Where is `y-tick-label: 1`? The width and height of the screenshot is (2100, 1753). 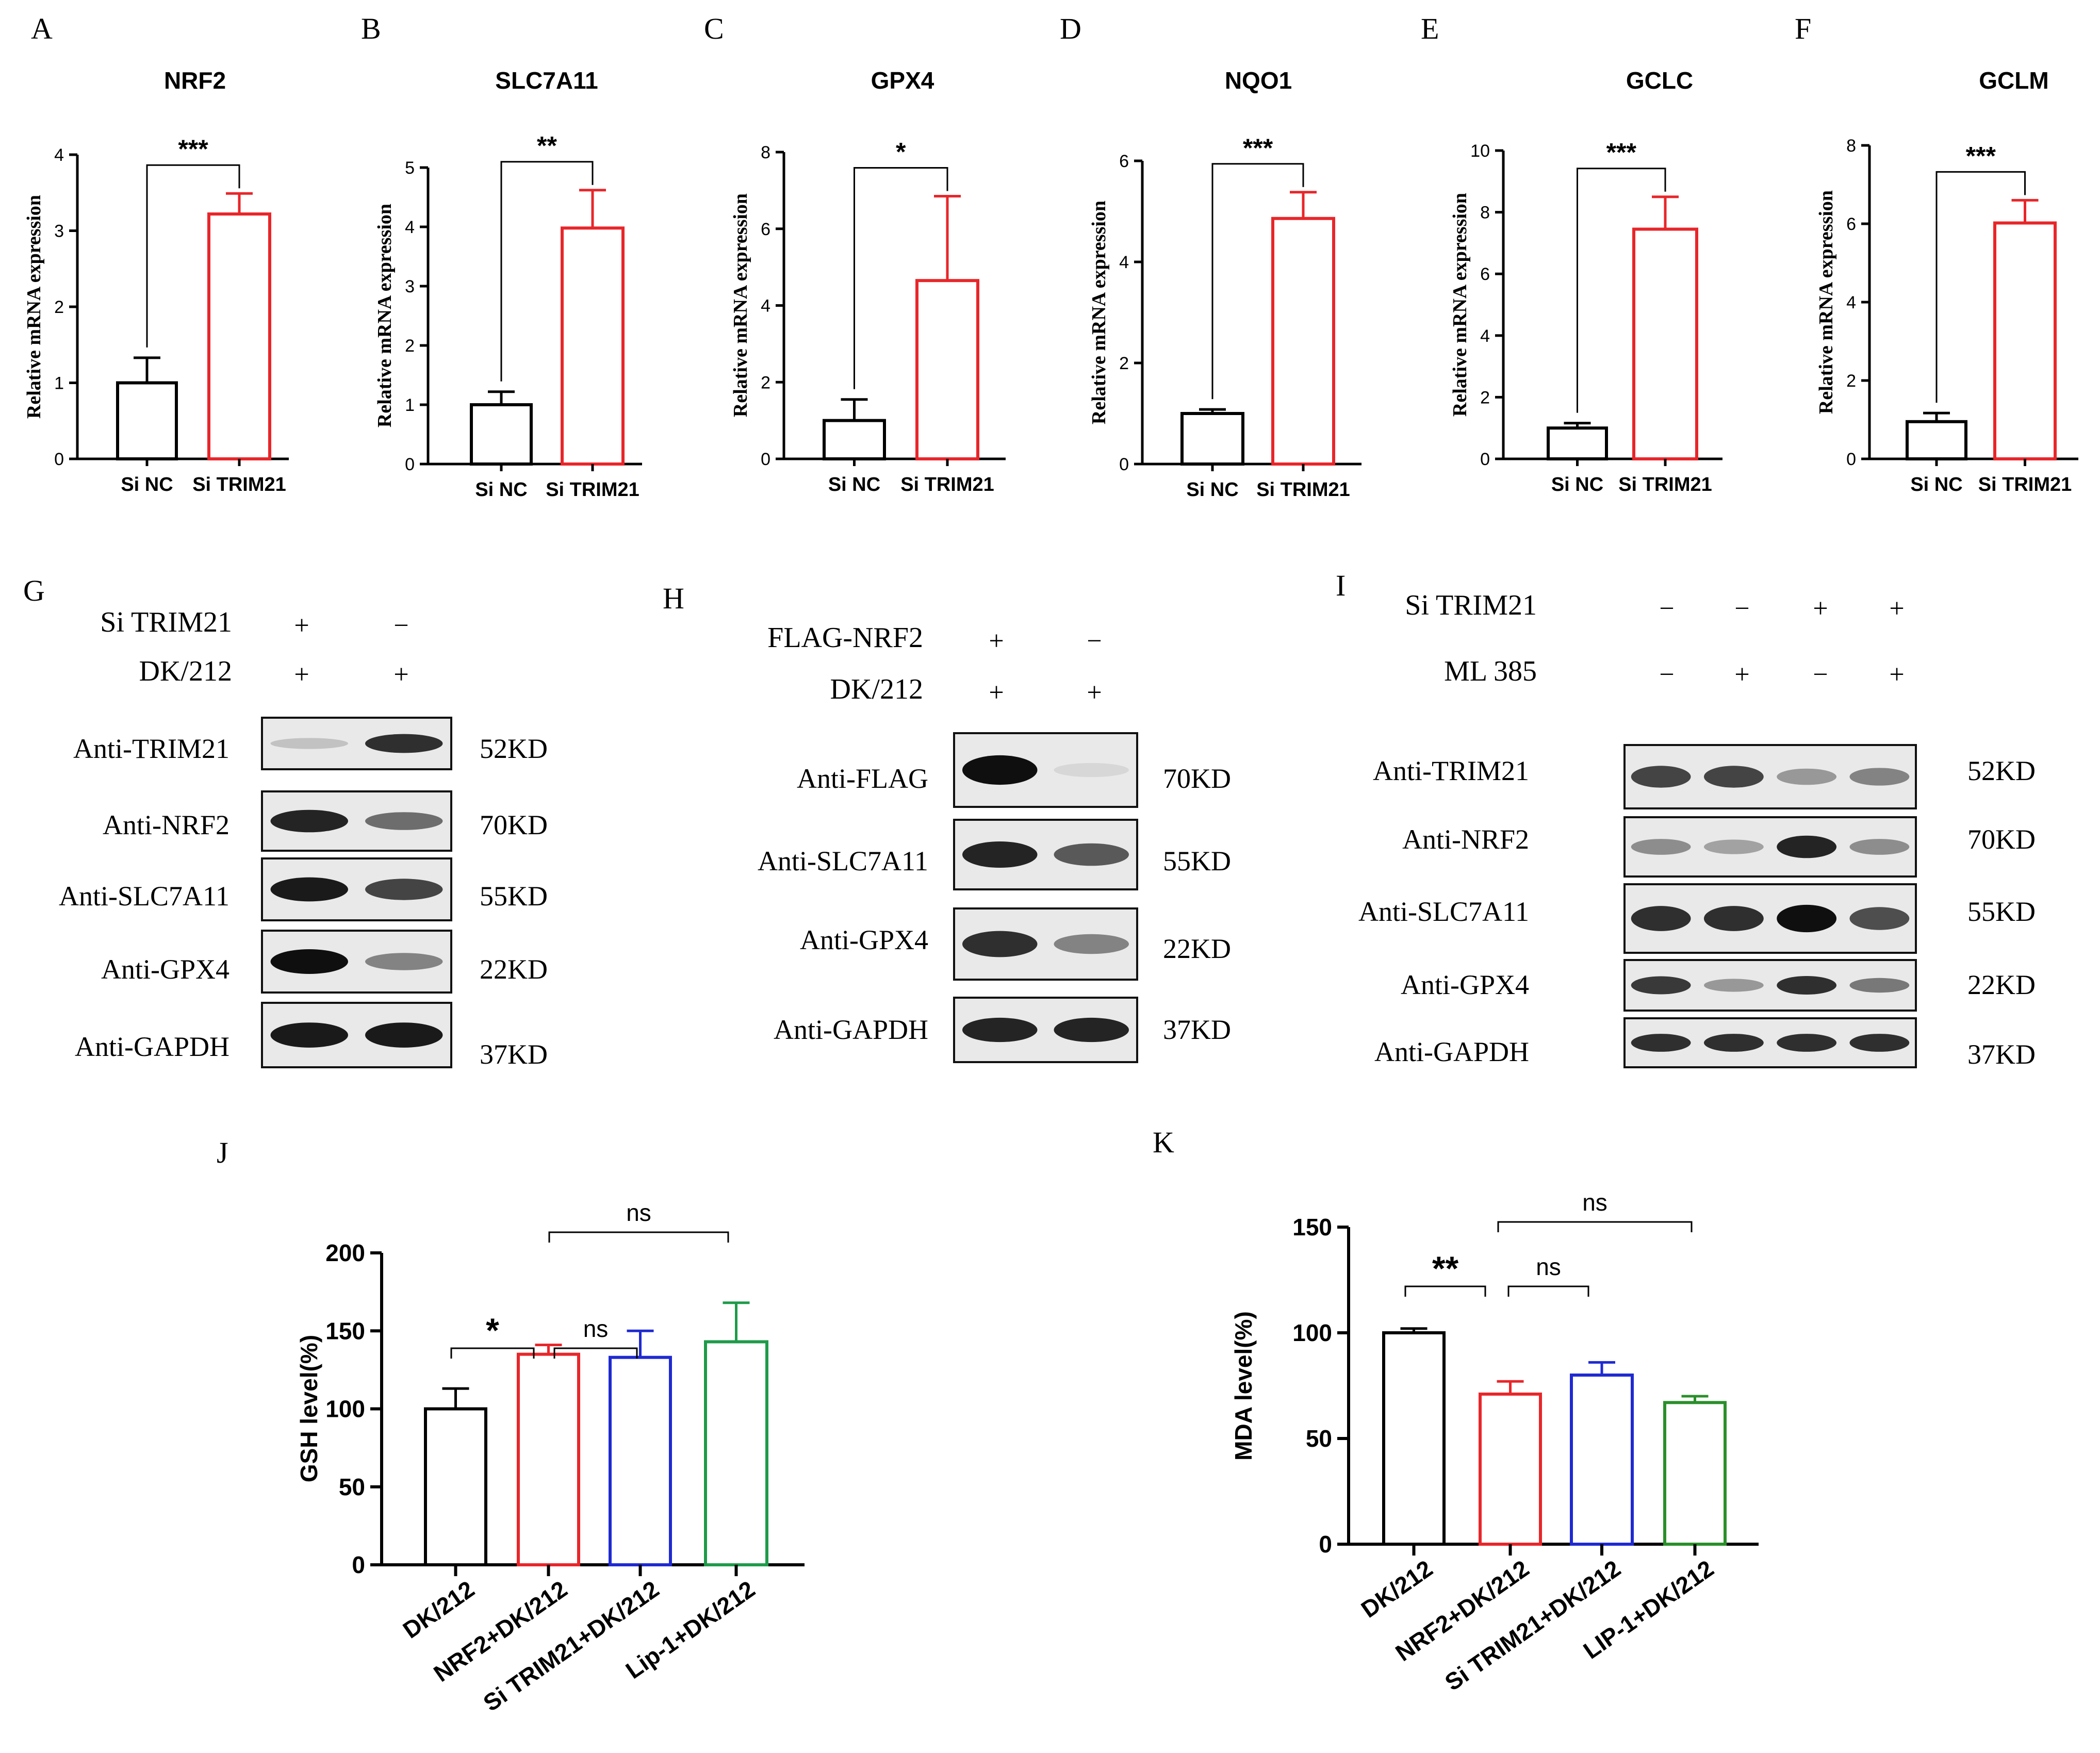
y-tick-label: 1 is located at coordinates (410, 405).